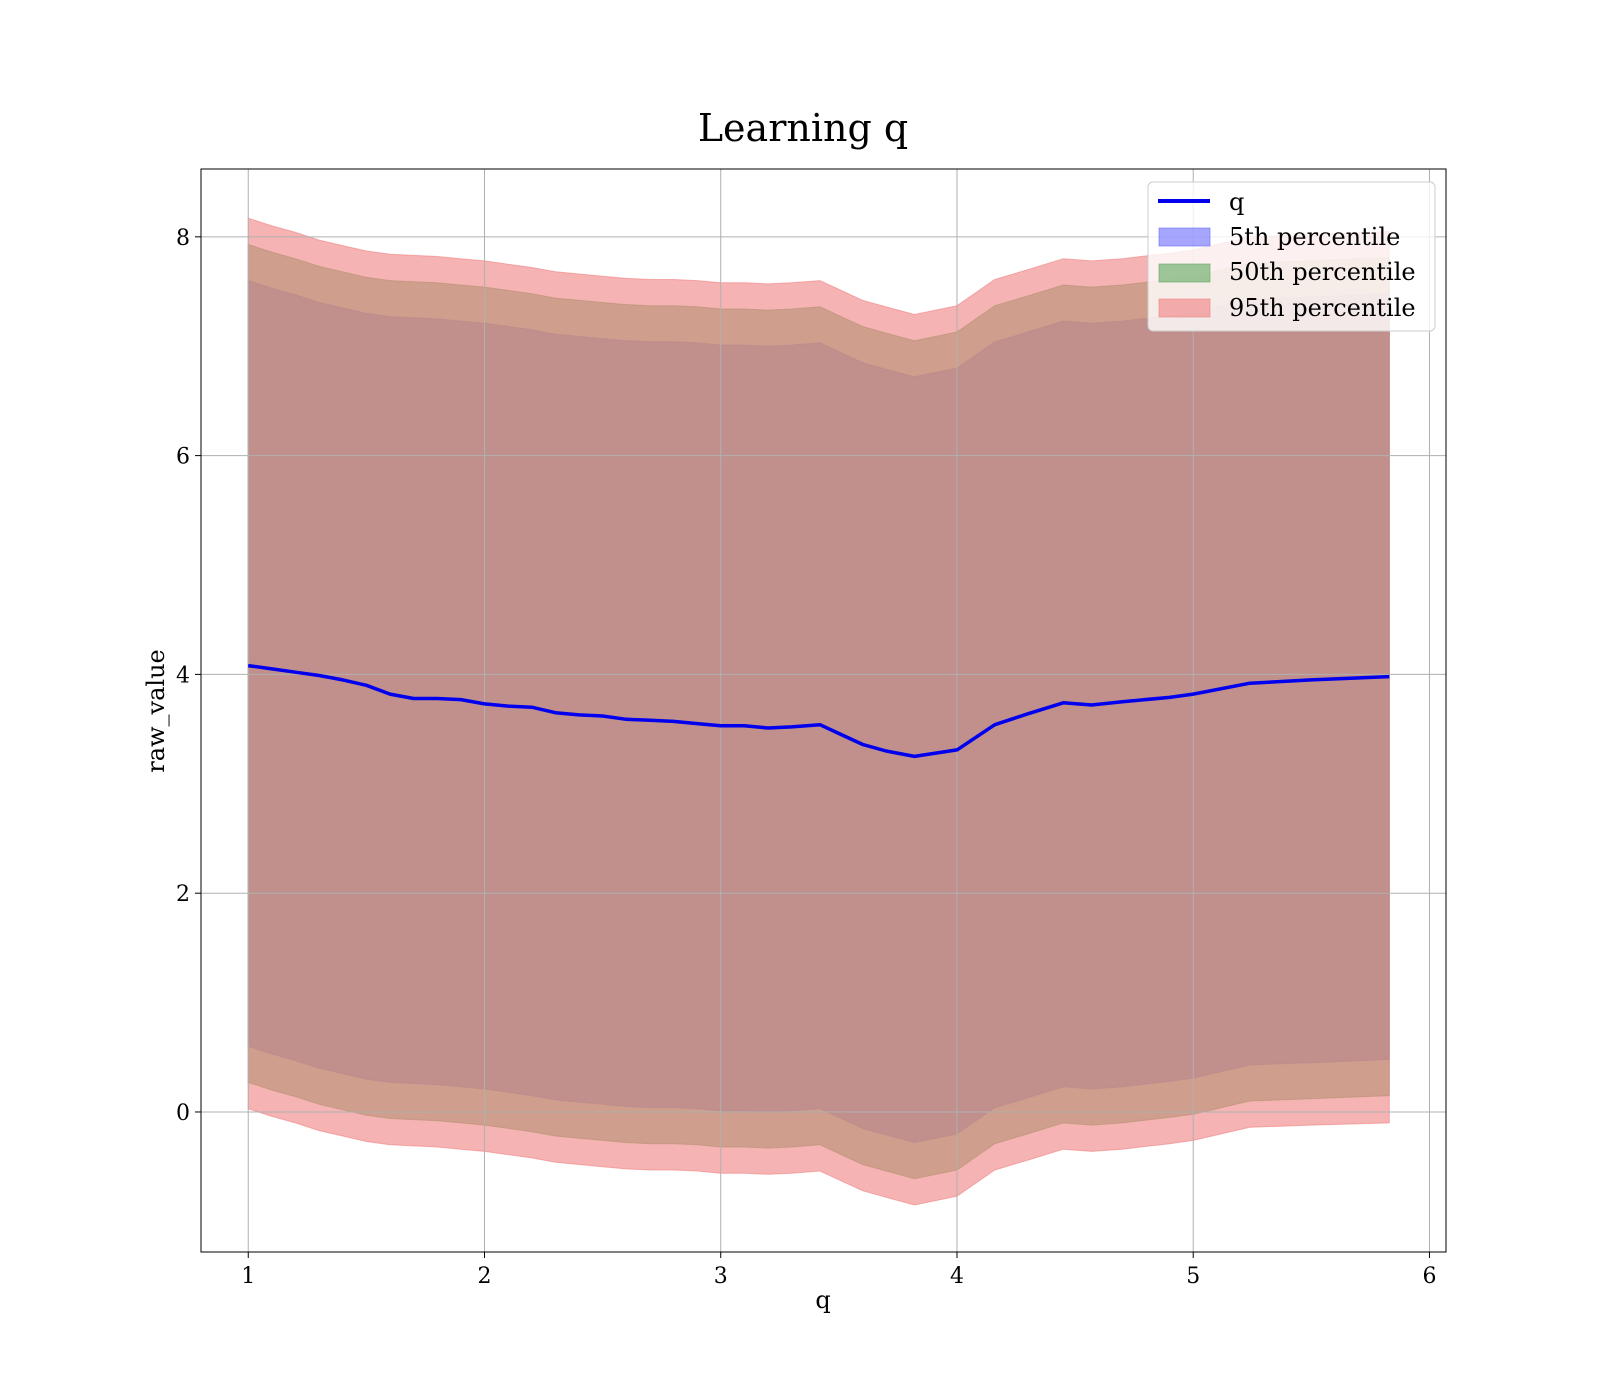 The height and width of the screenshot is (1400, 1600). I want to click on legend-swatch-50th-percentile, so click(1184, 273).